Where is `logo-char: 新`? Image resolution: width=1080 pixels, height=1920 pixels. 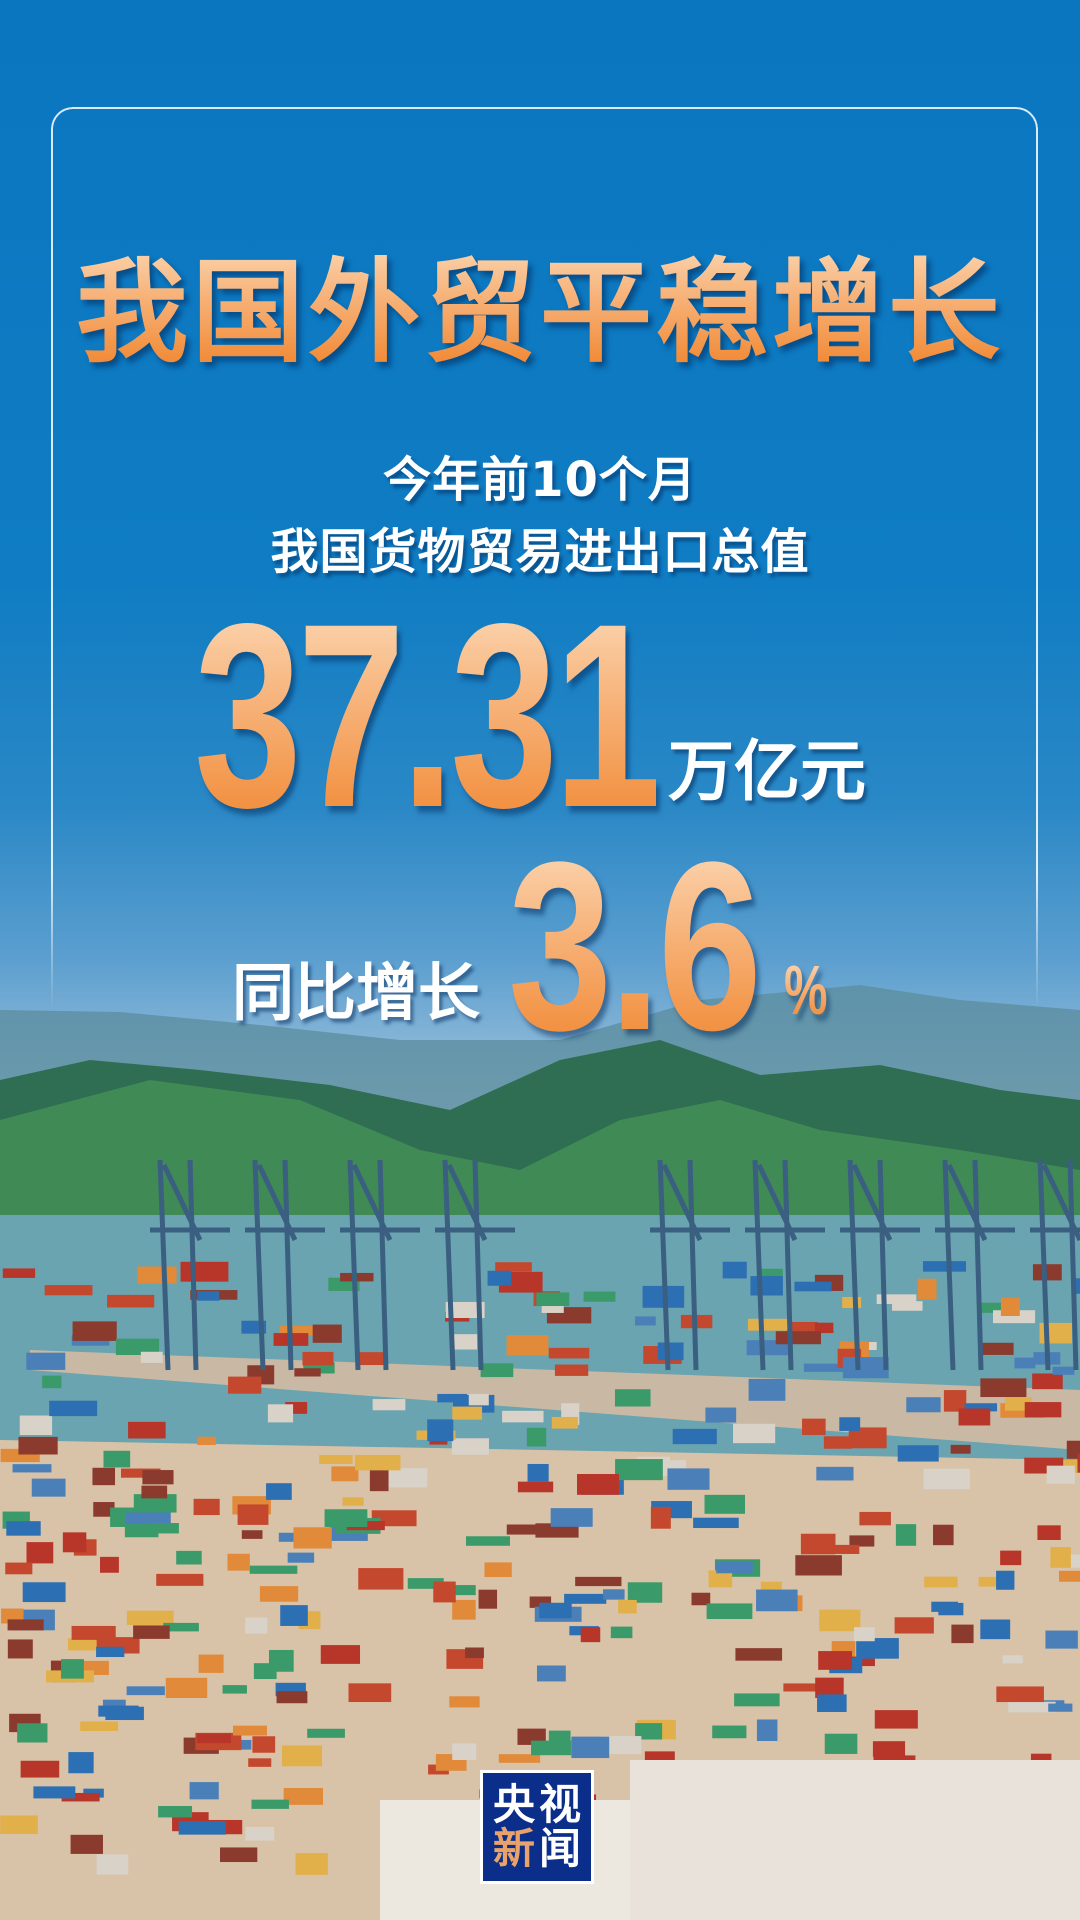
logo-char: 新 is located at coordinates (513, 1848).